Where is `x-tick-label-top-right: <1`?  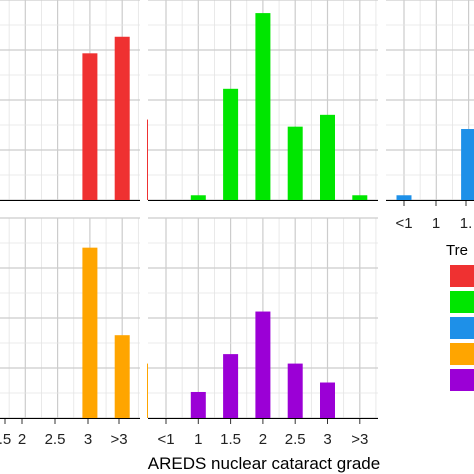
x-tick-label-top-right: <1 is located at coordinates (403, 223).